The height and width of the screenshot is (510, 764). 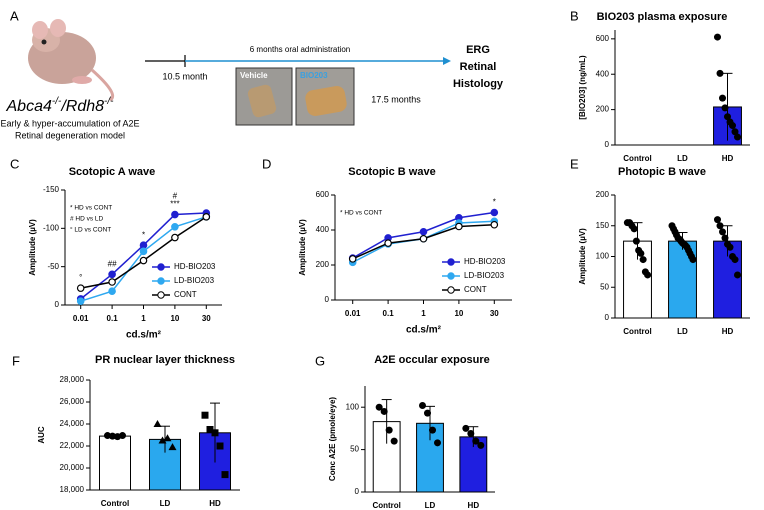 I want to click on model-line: Early & hyper-accumulation of A2E, so click(x=69, y=123).